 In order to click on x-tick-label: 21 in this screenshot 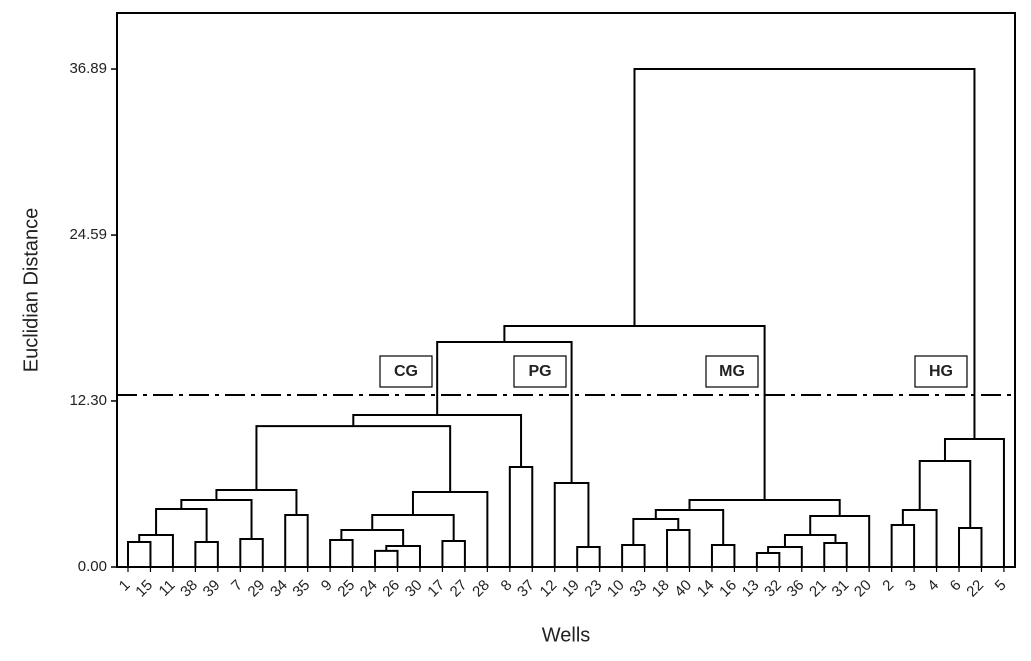, I will do `click(818, 589)`.